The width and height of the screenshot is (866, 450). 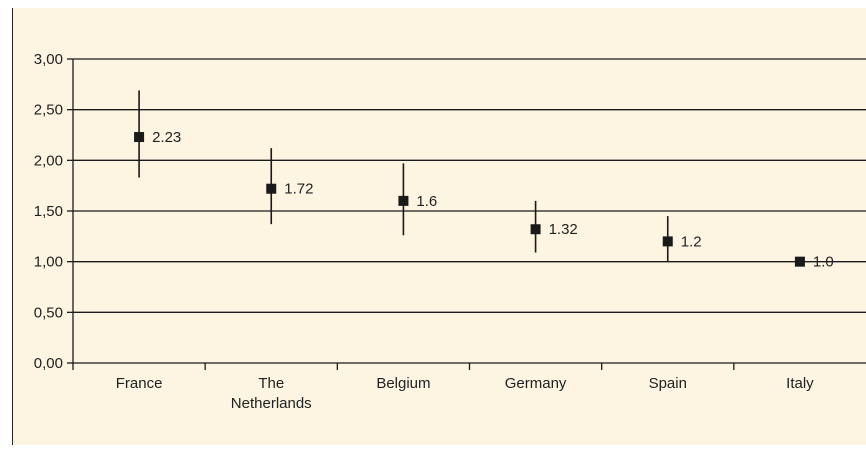 I want to click on data-label: 1.2, so click(x=691, y=241).